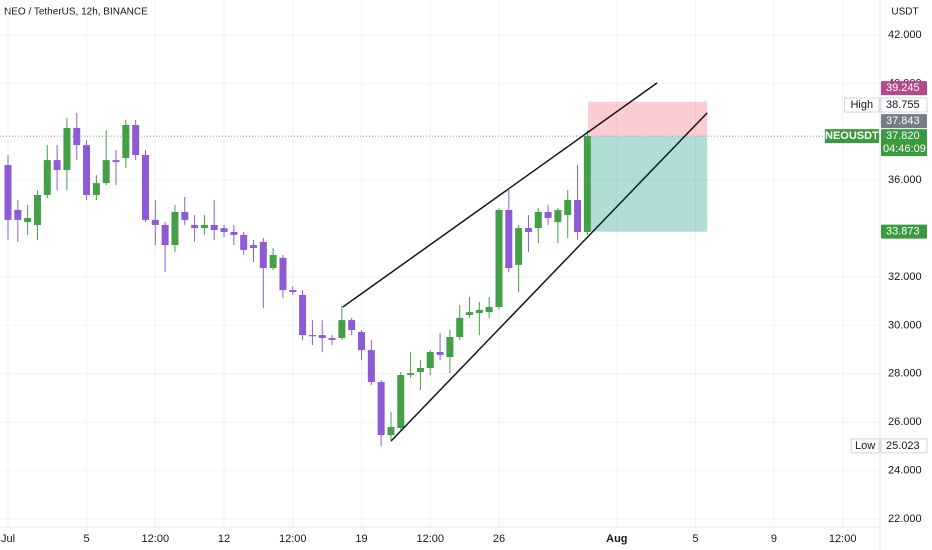 The image size is (932, 550). I want to click on y-tick-label: 32.000, so click(905, 277).